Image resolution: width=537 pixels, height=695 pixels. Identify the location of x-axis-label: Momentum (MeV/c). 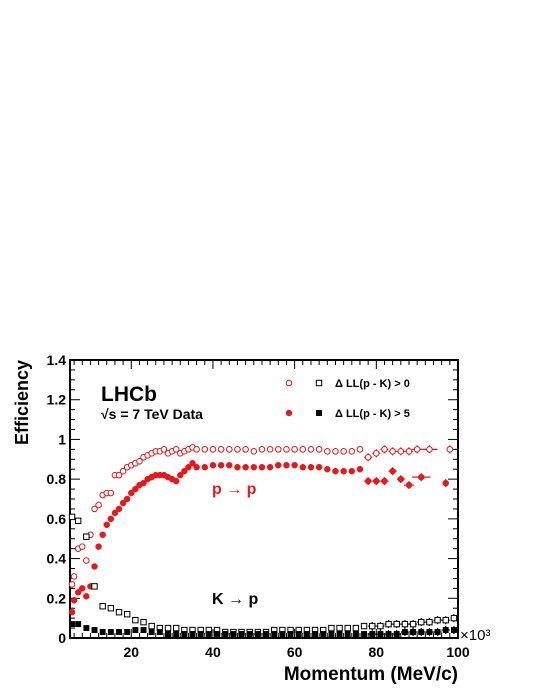
(371, 674).